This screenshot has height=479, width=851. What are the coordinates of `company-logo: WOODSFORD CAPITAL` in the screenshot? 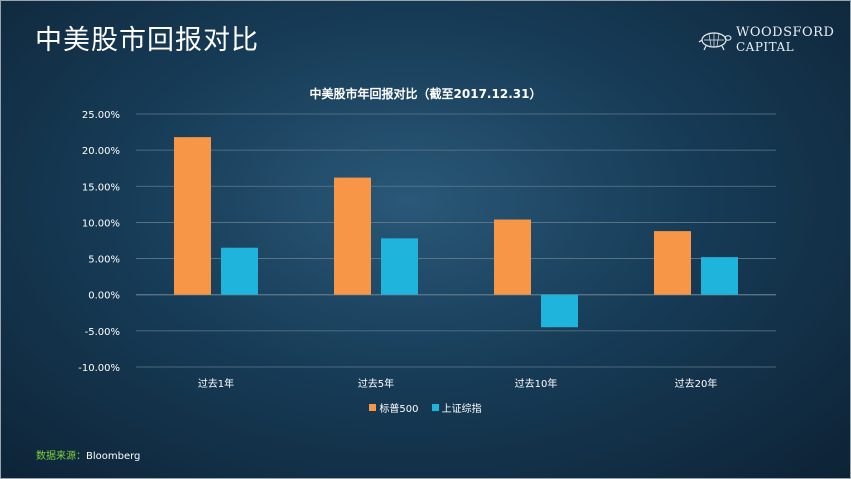 It's located at (768, 41).